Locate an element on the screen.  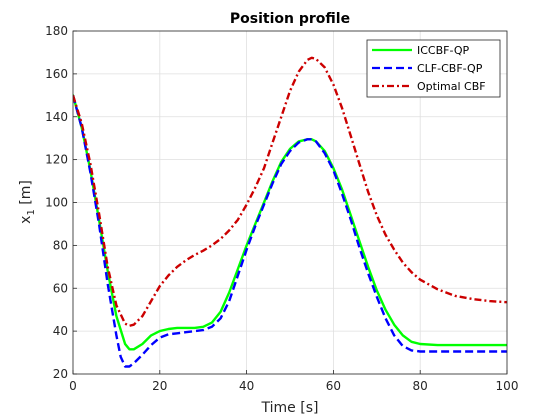
x-tick-label: 60 is located at coordinates (333, 386).